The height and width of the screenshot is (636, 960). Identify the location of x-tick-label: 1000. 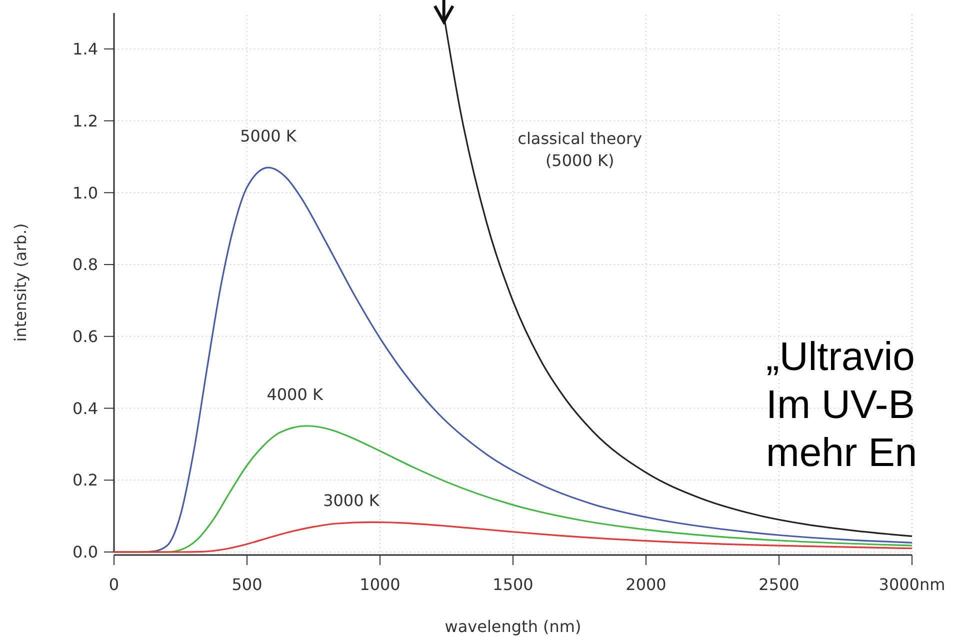
(380, 584).